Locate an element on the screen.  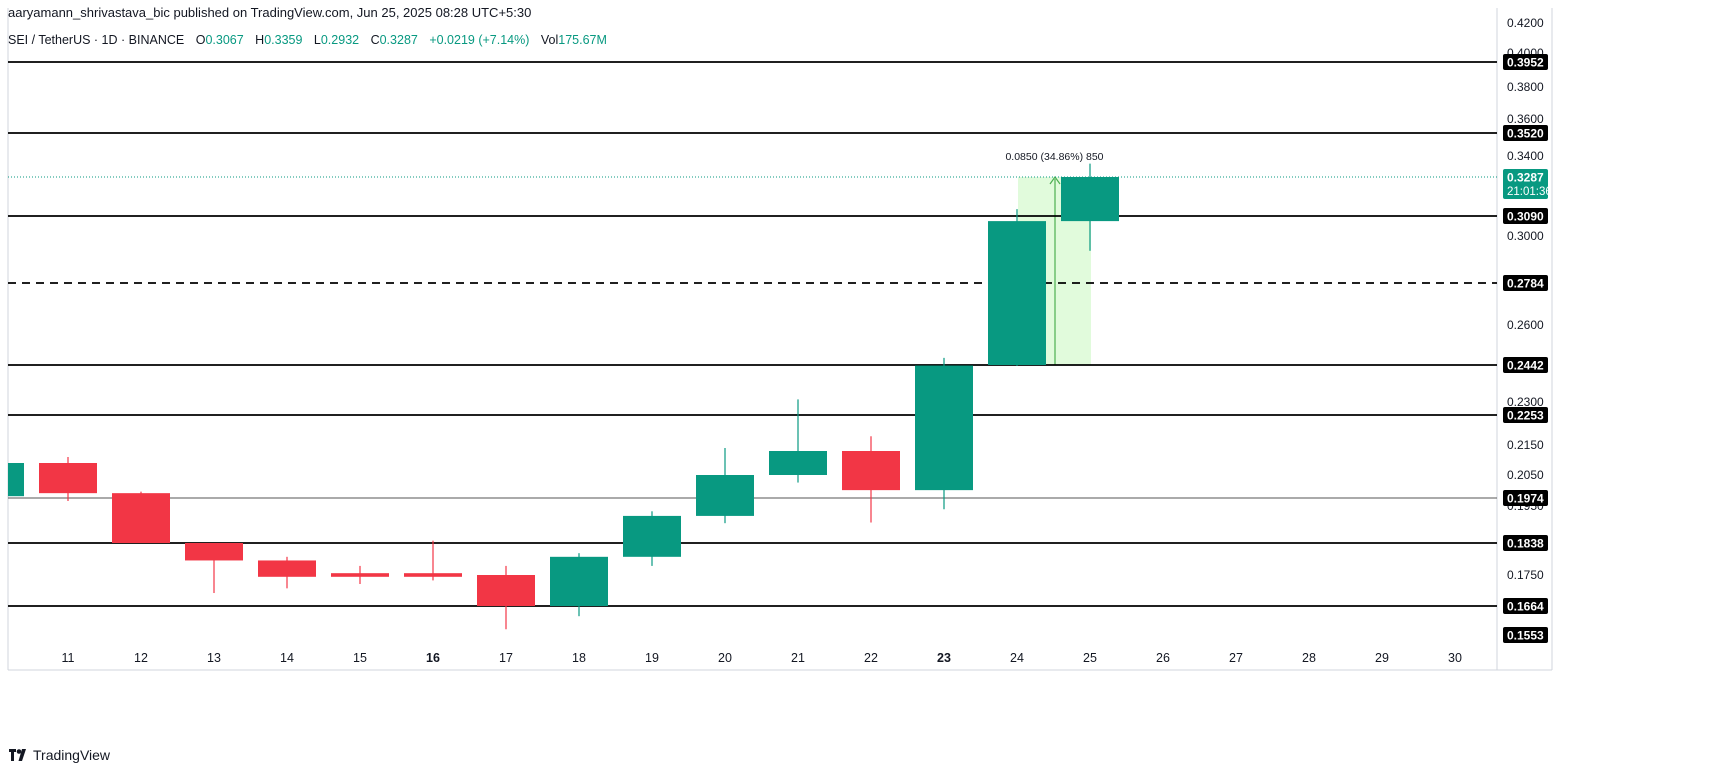
level-label: 0.1664 is located at coordinates (1525, 607).